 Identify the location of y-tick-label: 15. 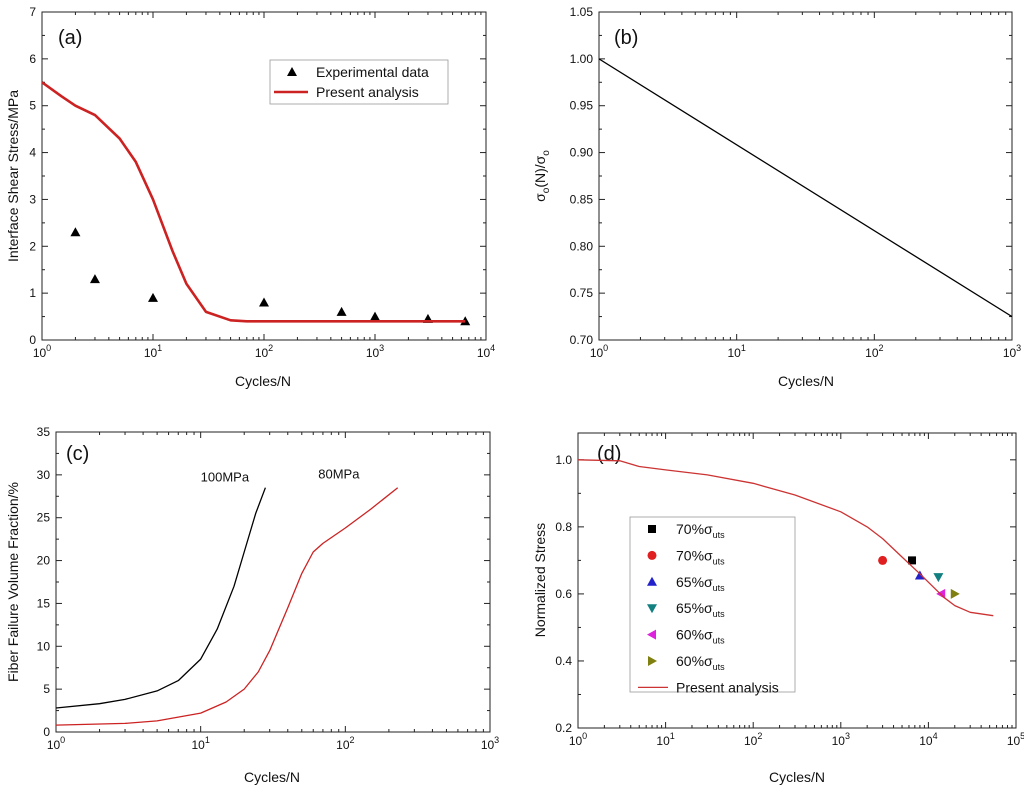
(44, 603).